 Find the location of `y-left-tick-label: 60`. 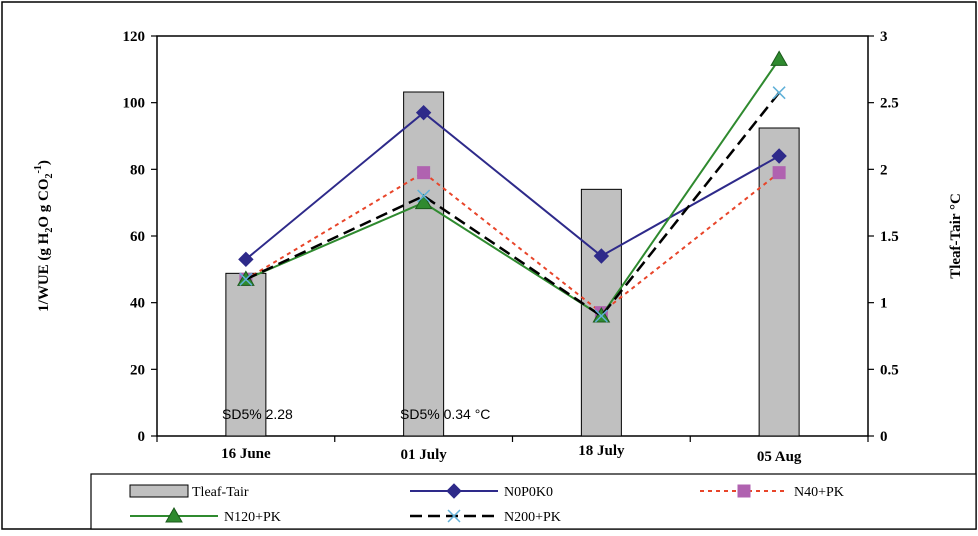

y-left-tick-label: 60 is located at coordinates (137, 237).